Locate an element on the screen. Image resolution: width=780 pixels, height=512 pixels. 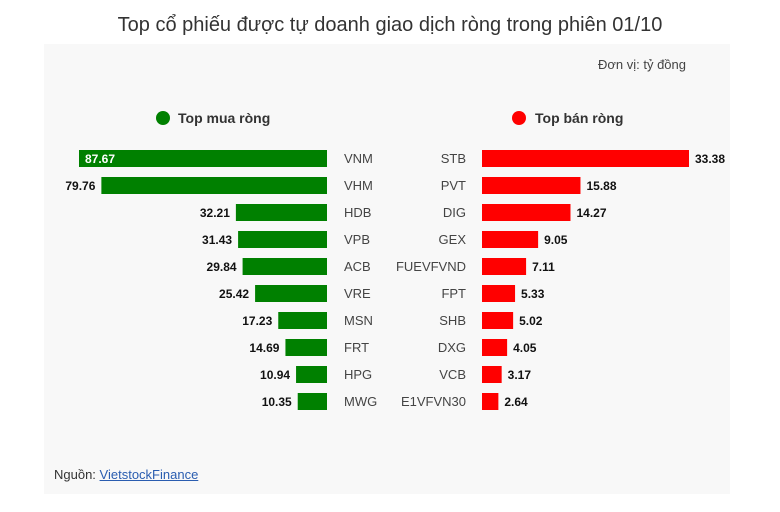
sell-ticker-label: SHB is located at coordinates (452, 320).